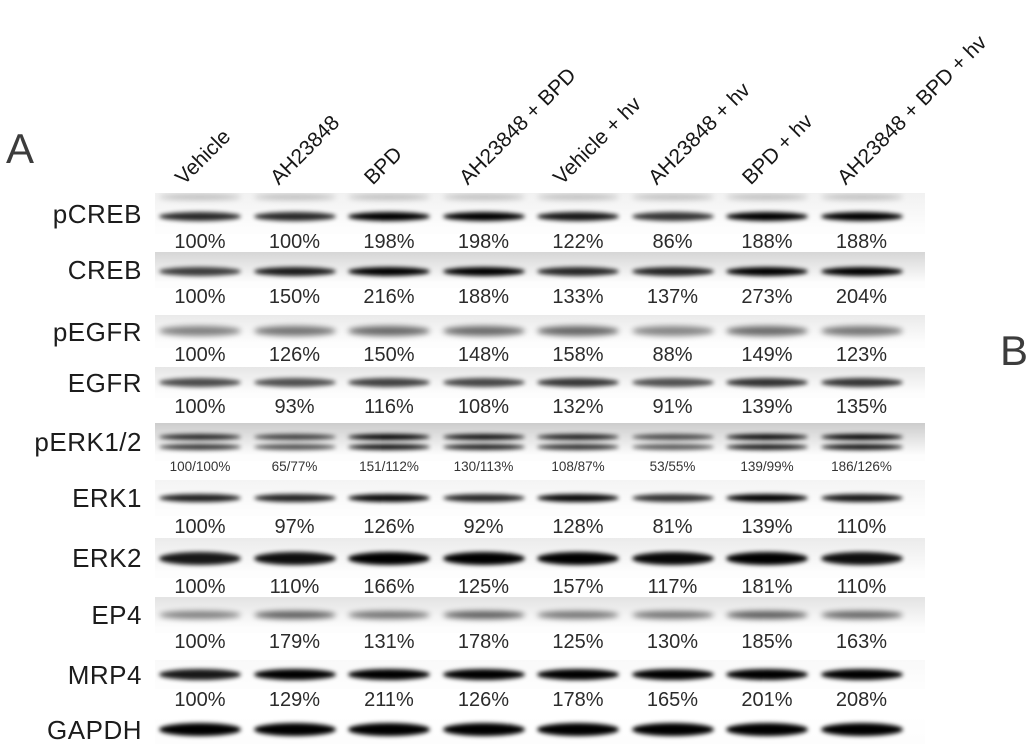  I want to click on band-value: 88%, so click(672, 355).